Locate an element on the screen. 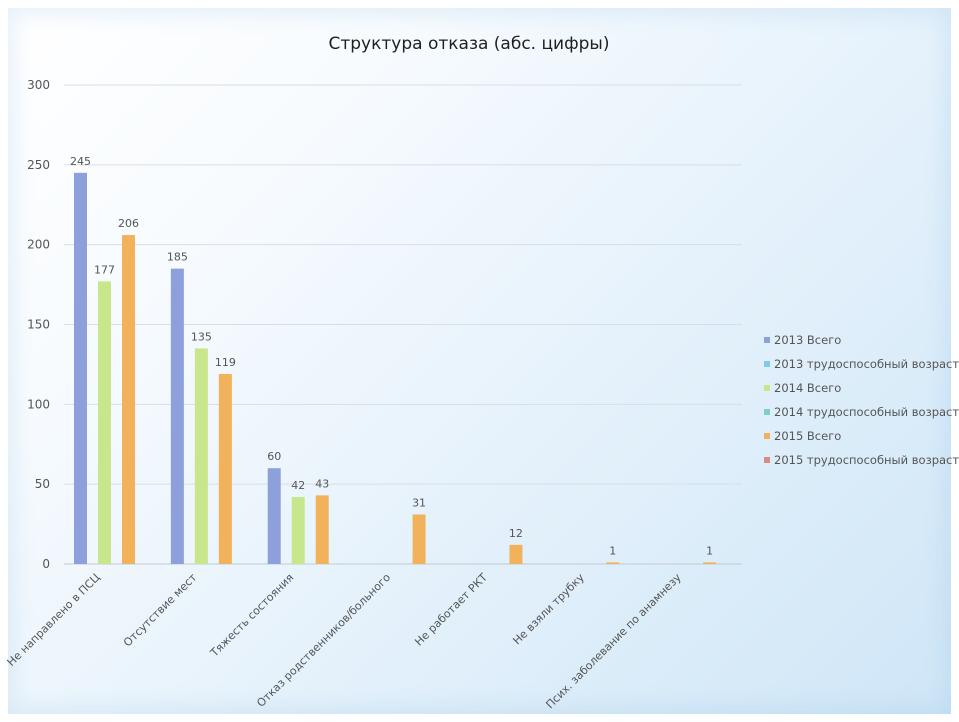 This screenshot has height=722, width=959. category-label: Не направлено в ПСЦ is located at coordinates (54, 620).